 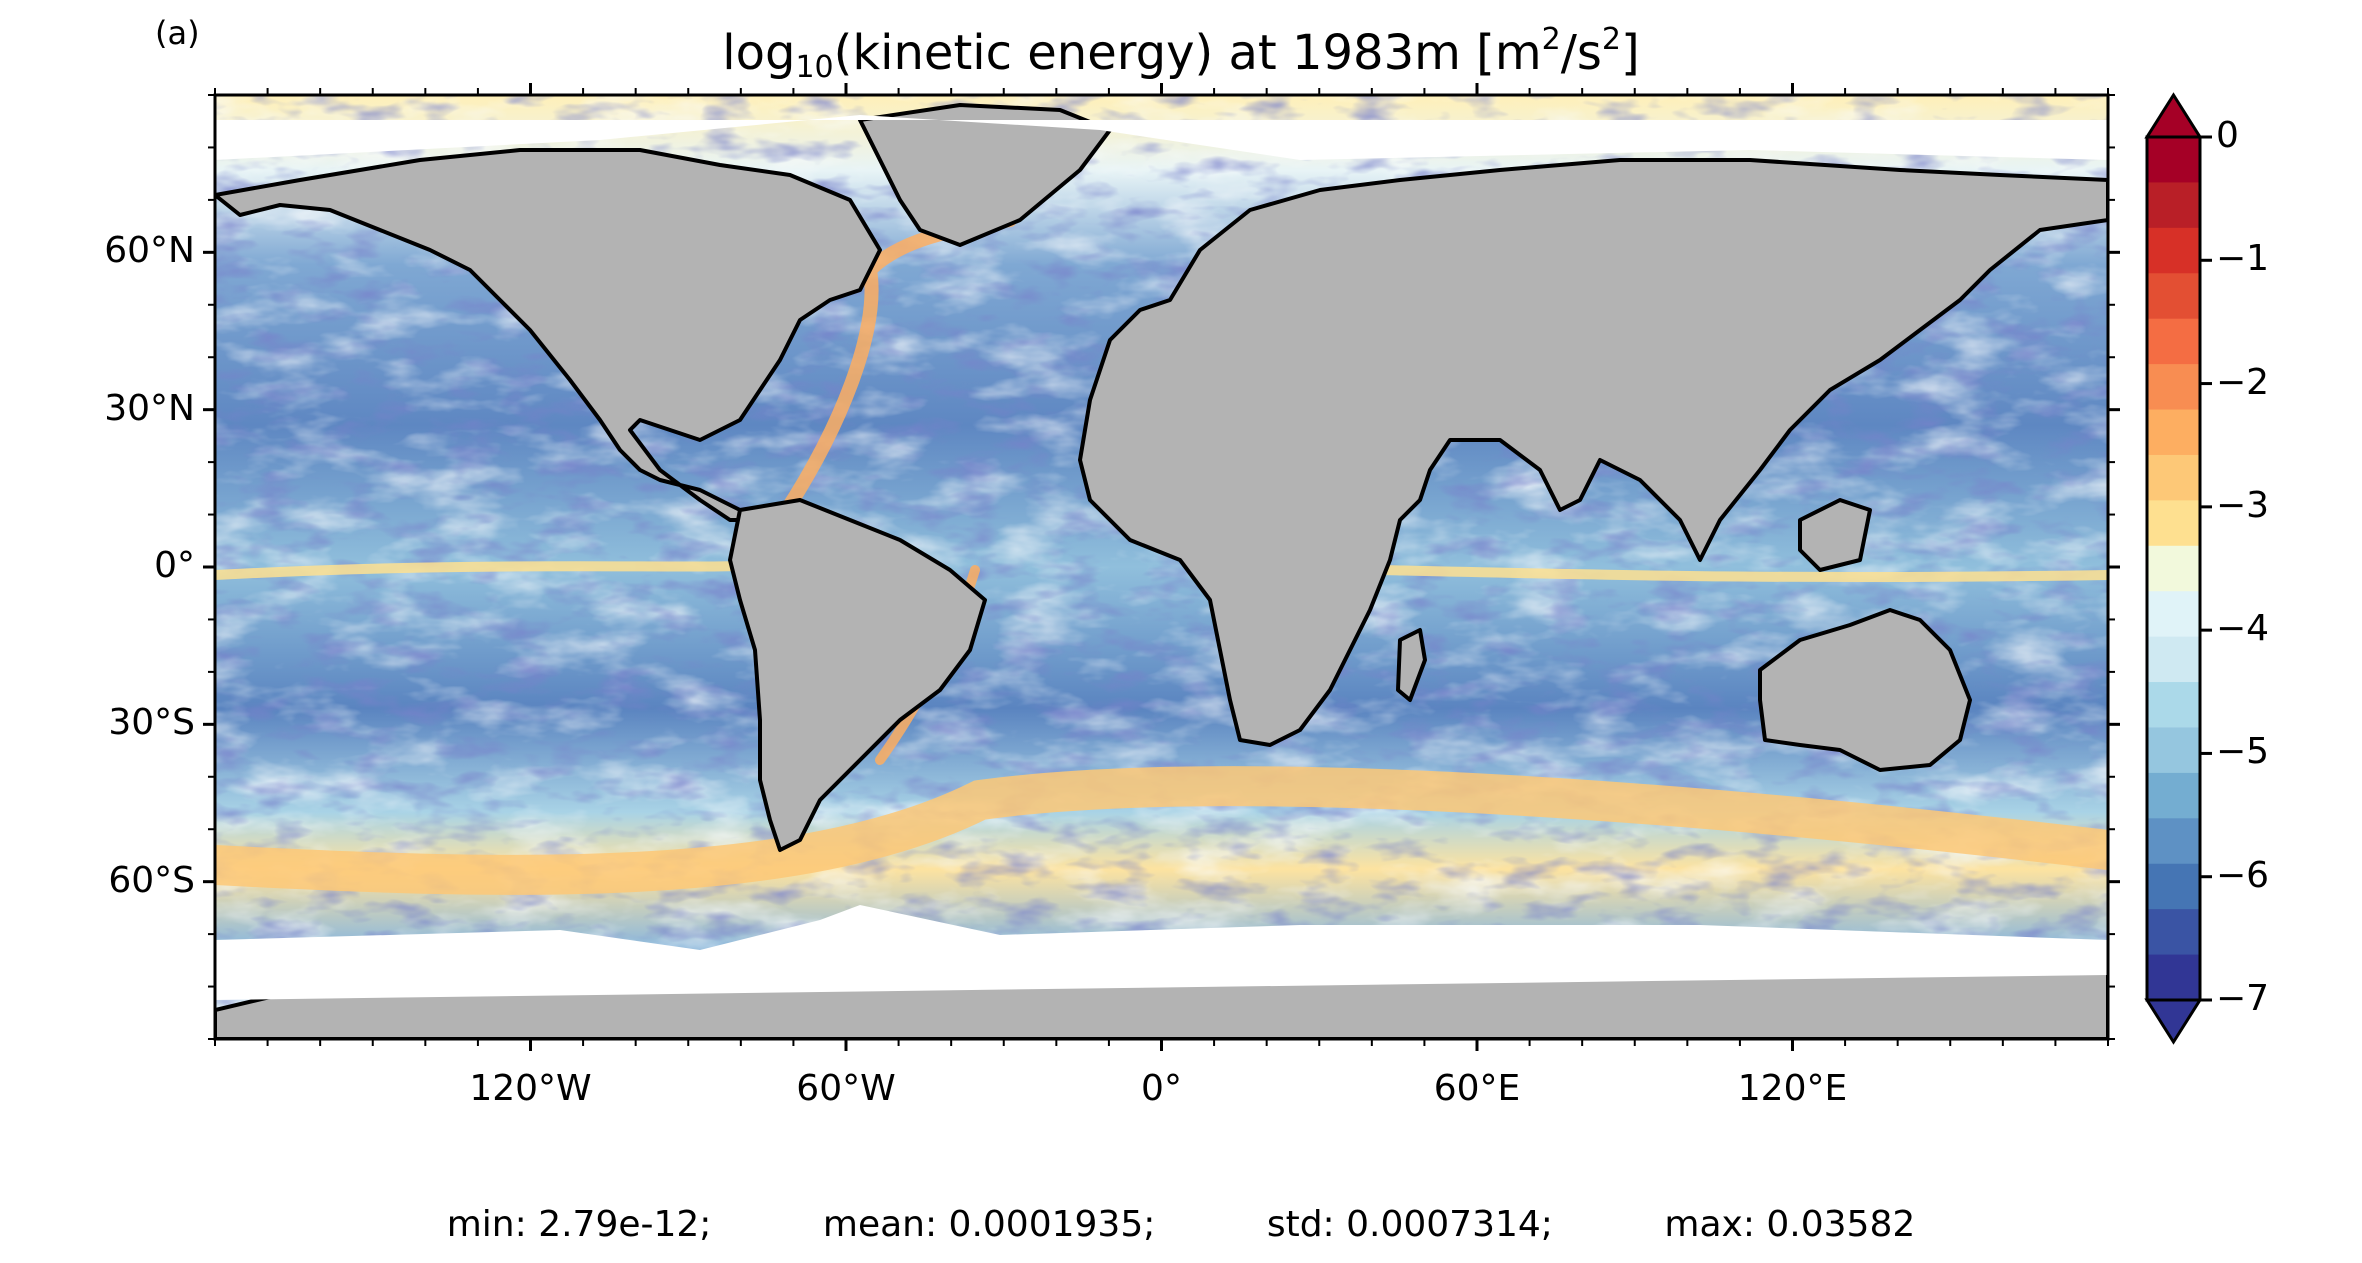 What do you see at coordinates (2227, 135) in the screenshot?
I see `colorbar-tick-label: 0` at bounding box center [2227, 135].